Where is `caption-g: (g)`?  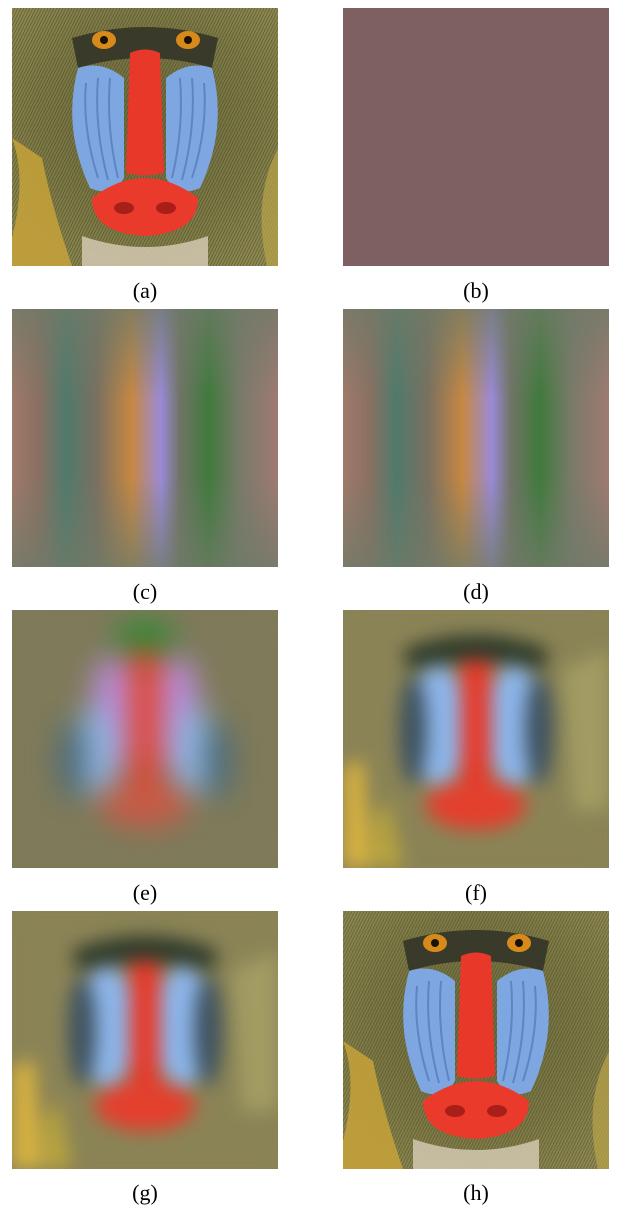
caption-g: (g) is located at coordinates (145, 1192).